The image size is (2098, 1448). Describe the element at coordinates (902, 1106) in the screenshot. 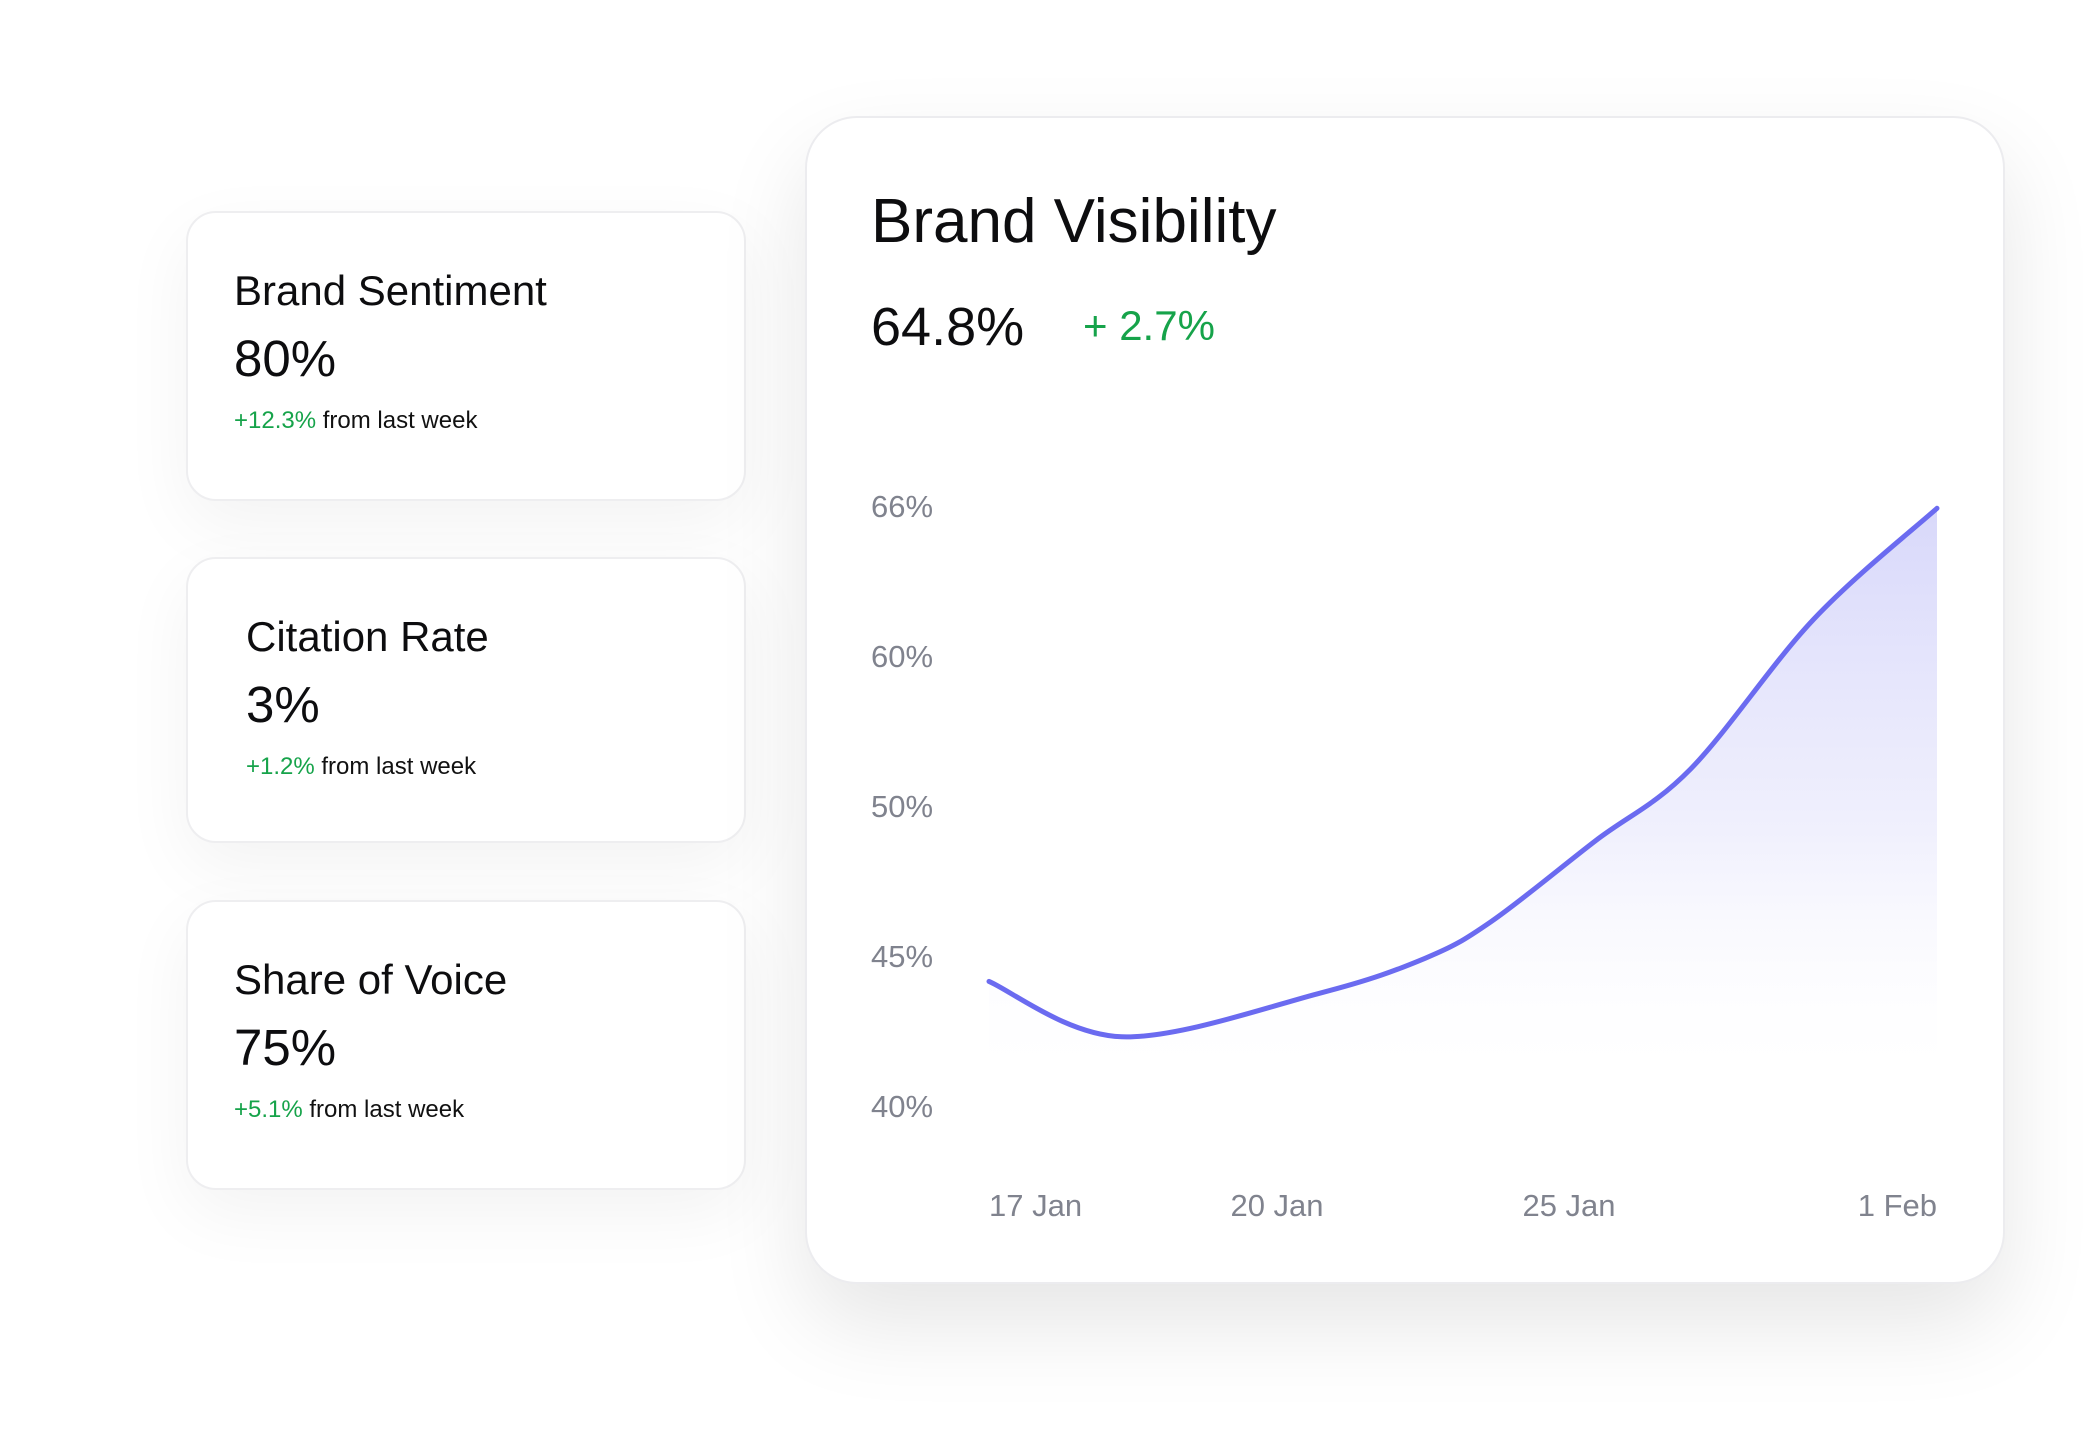

I see `y-tick-label: 40%` at that location.